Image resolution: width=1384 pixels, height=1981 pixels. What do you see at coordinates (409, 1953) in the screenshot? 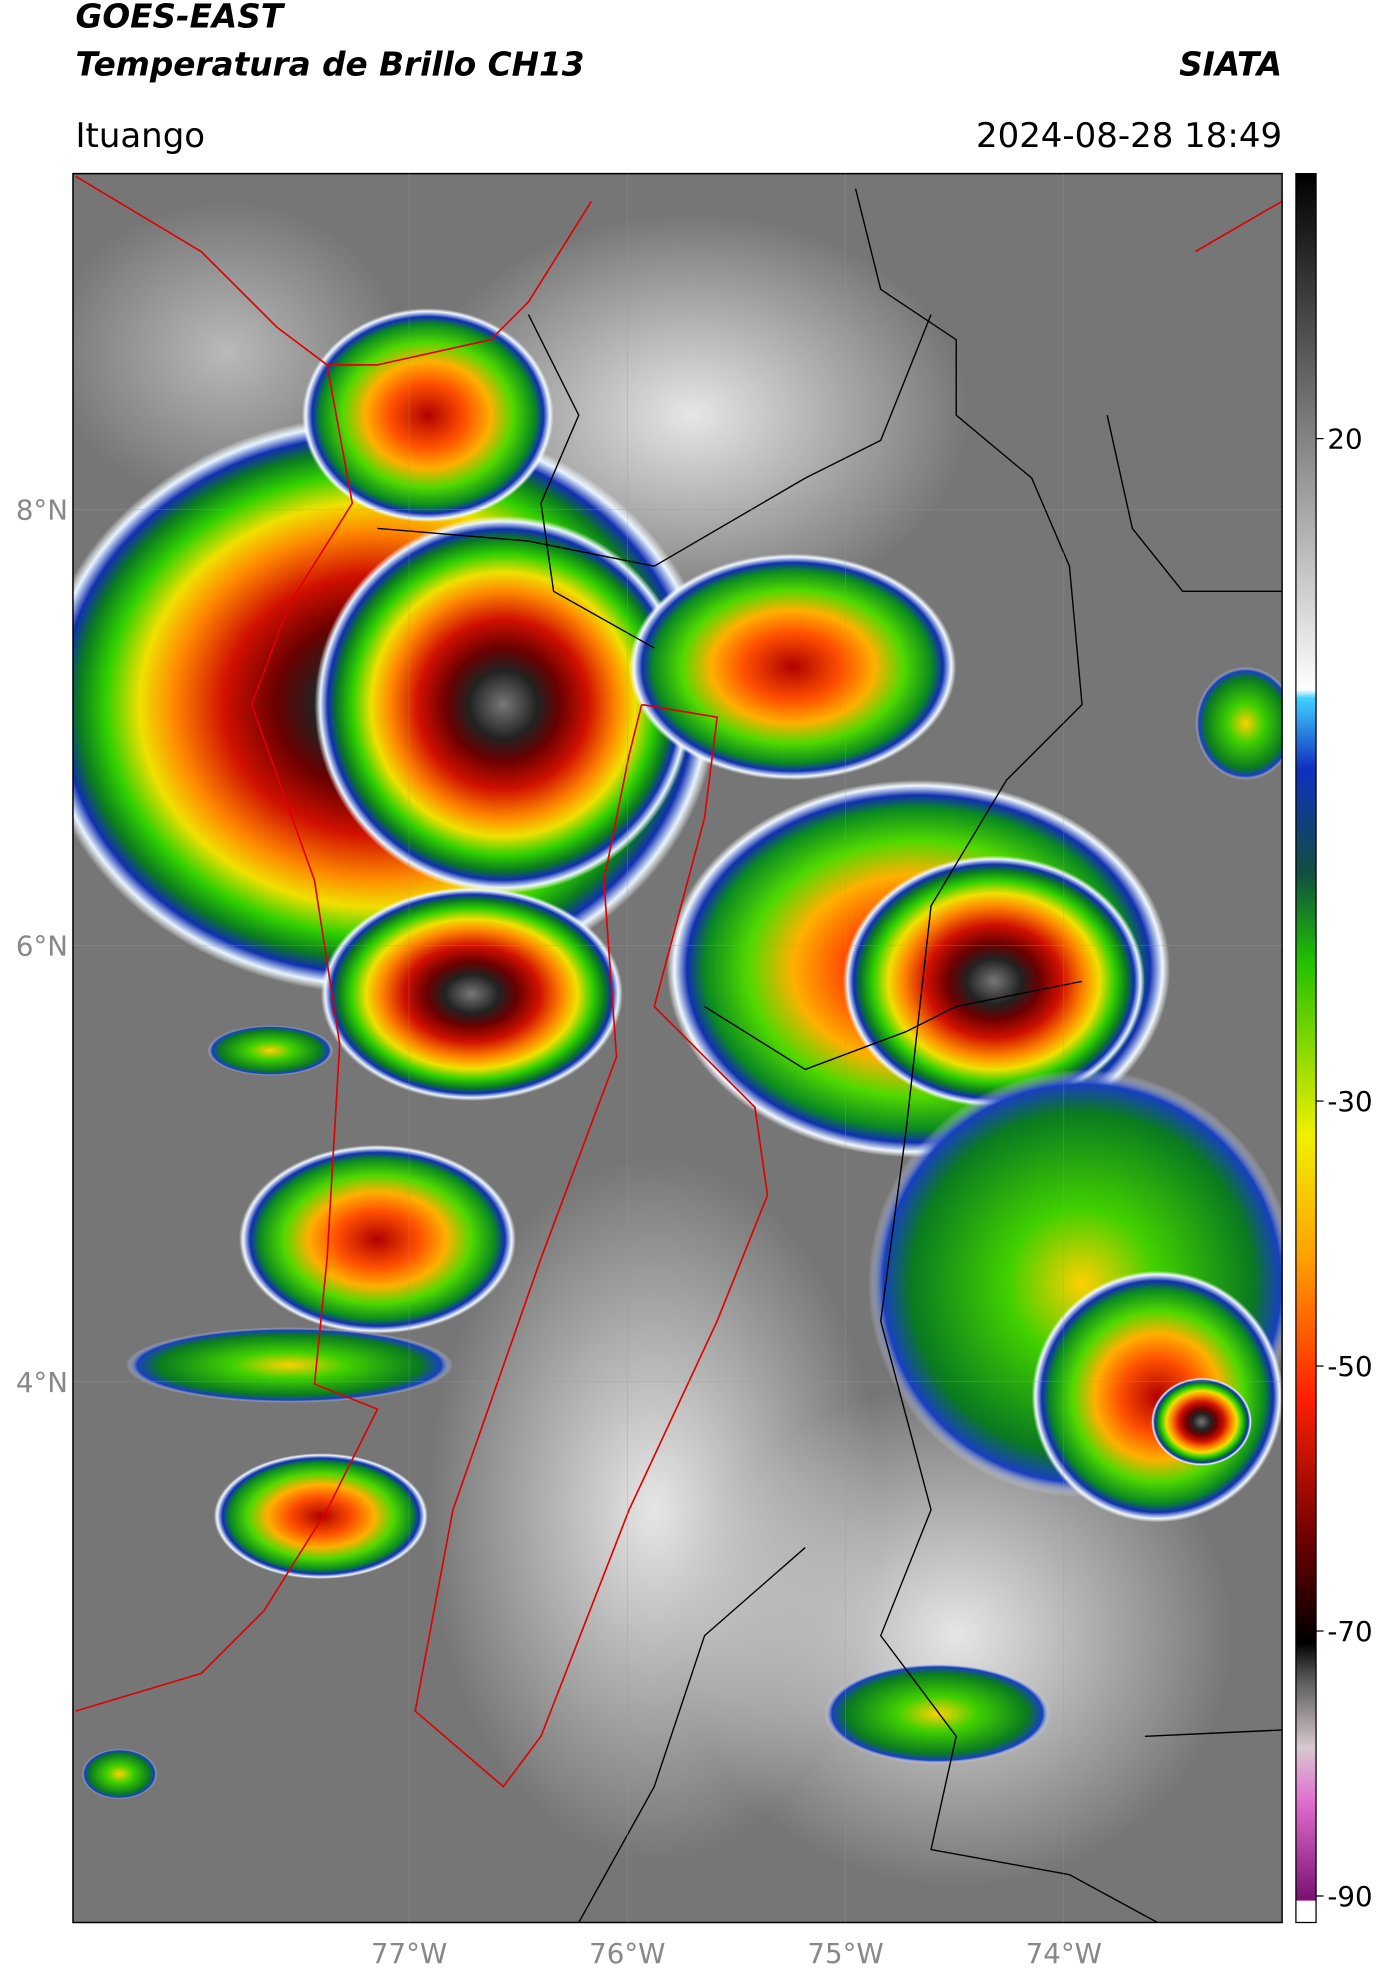
I see `x-tick-label: 77°W` at bounding box center [409, 1953].